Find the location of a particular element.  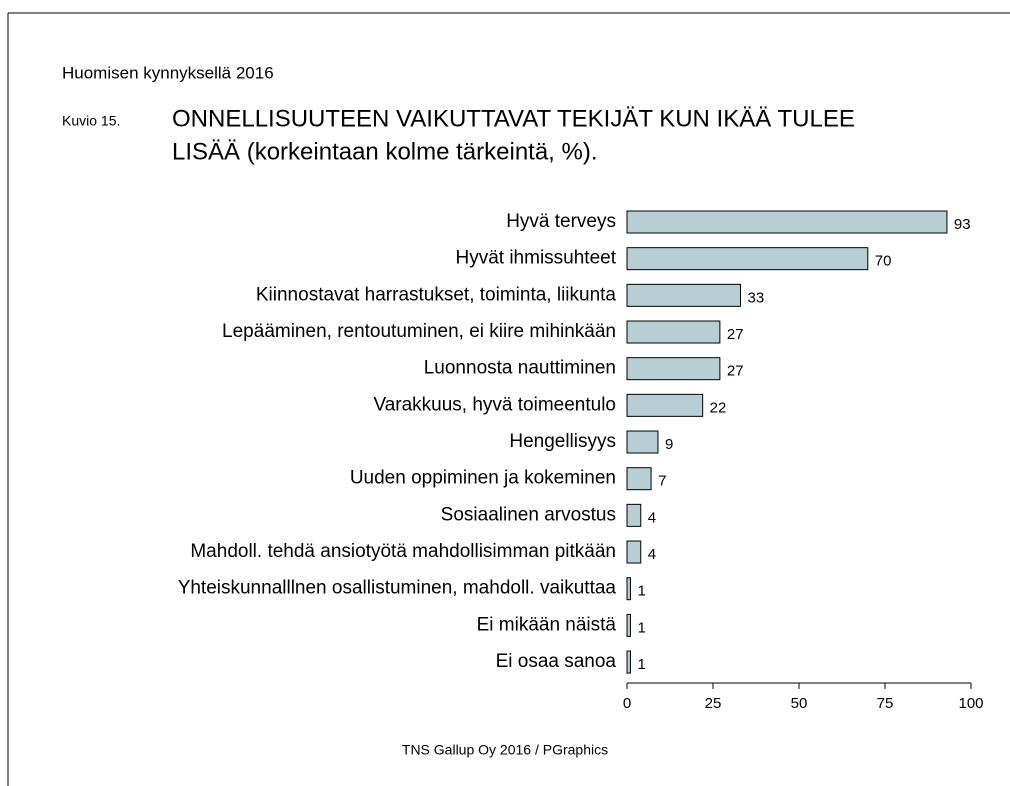

x-tick-label: 100 is located at coordinates (970, 703).